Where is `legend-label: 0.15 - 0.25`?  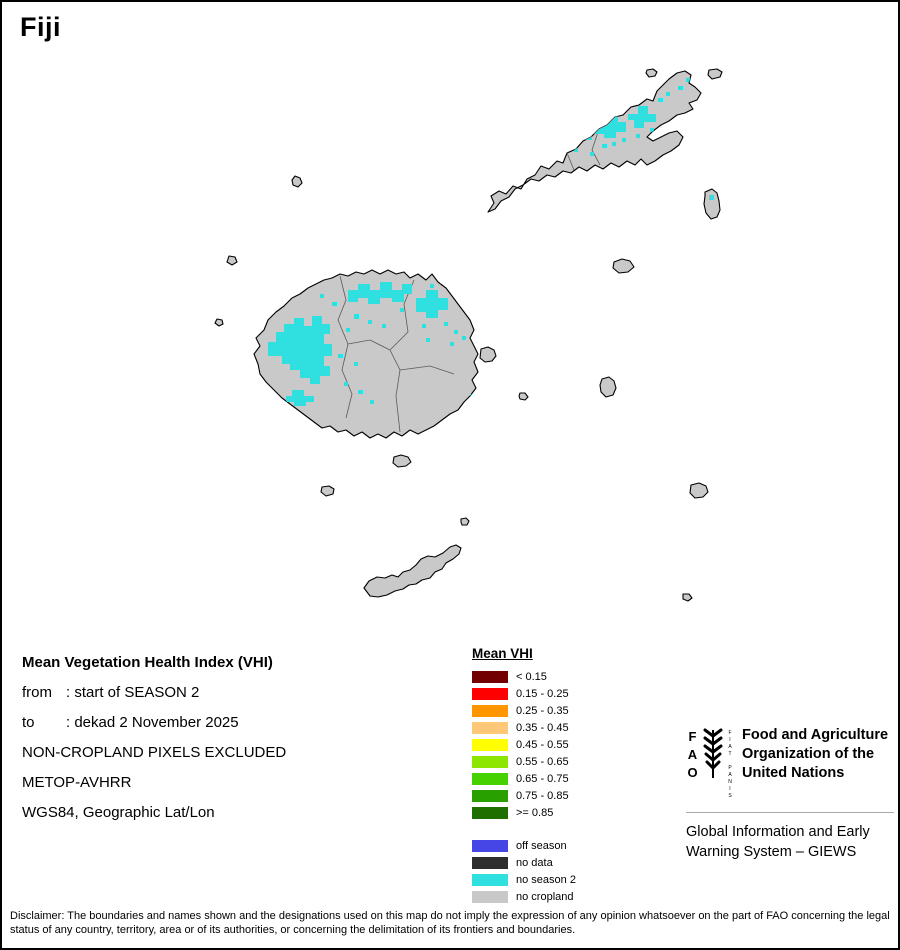 legend-label: 0.15 - 0.25 is located at coordinates (542, 693).